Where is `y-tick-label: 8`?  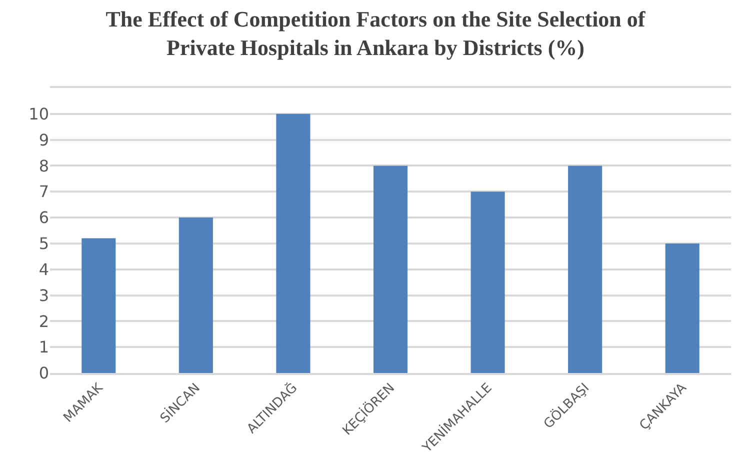 y-tick-label: 8 is located at coordinates (43, 166).